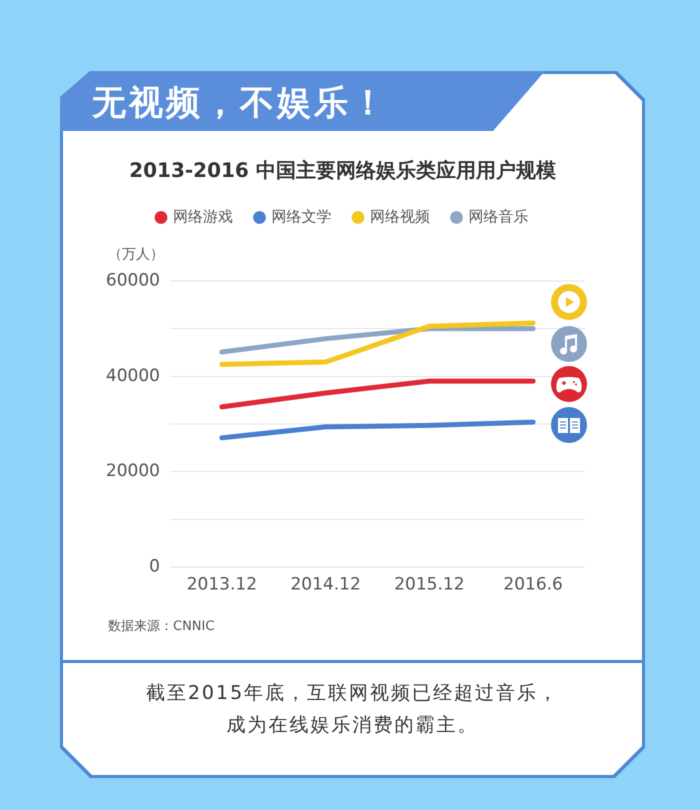 This screenshot has height=810, width=700. I want to click on y-tick-label: 20000, so click(133, 471).